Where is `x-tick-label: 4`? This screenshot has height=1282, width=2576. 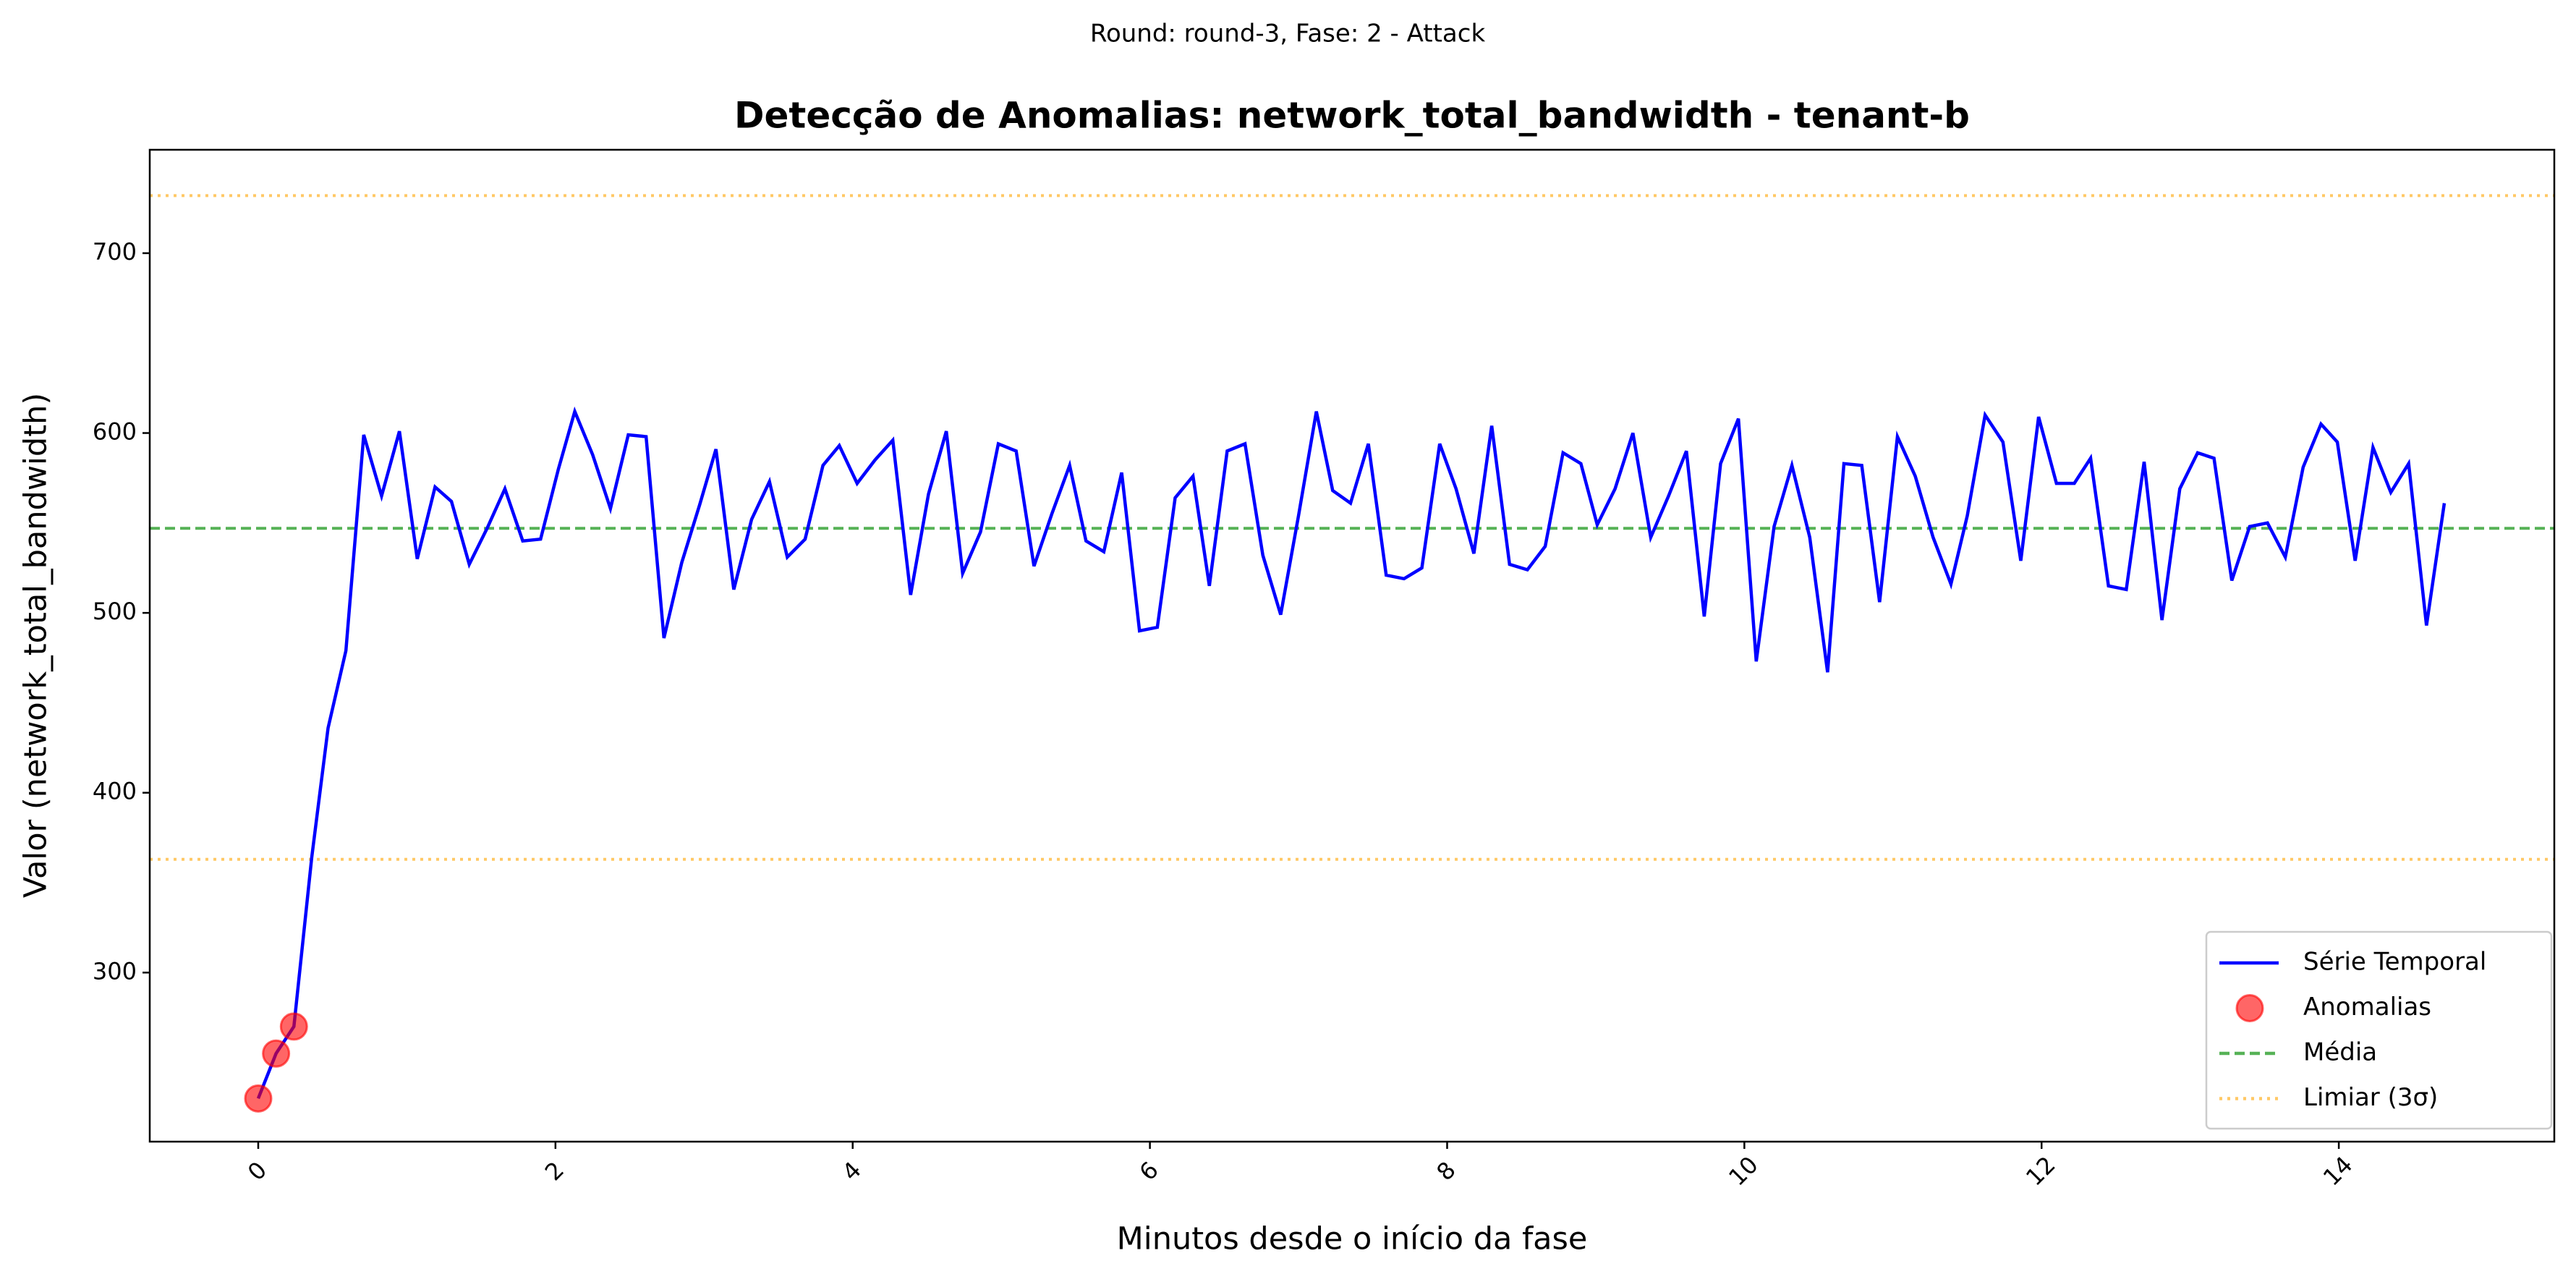 x-tick-label: 4 is located at coordinates (852, 1171).